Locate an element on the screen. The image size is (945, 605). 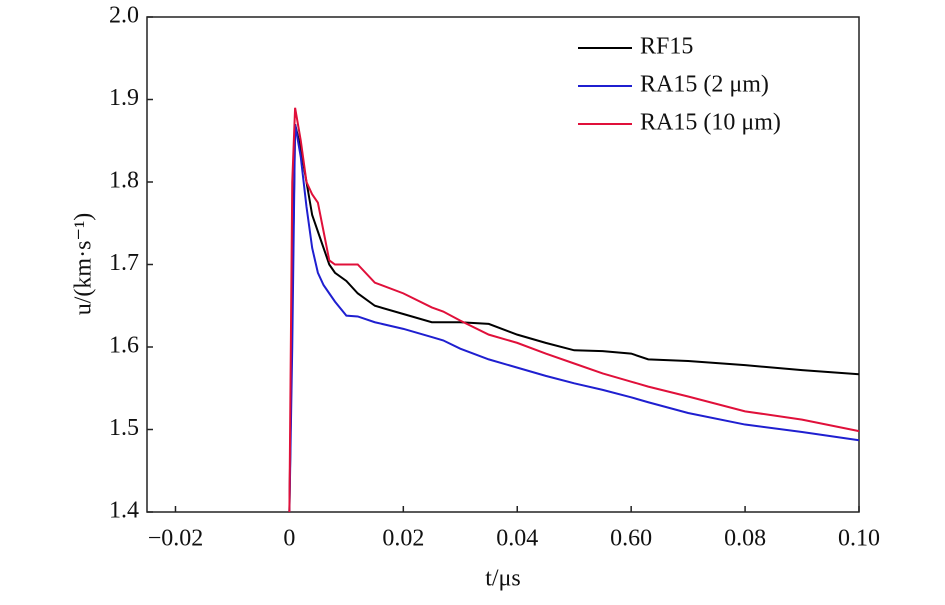
legend-label: RA15 (2 μm) is located at coordinates (704, 85).